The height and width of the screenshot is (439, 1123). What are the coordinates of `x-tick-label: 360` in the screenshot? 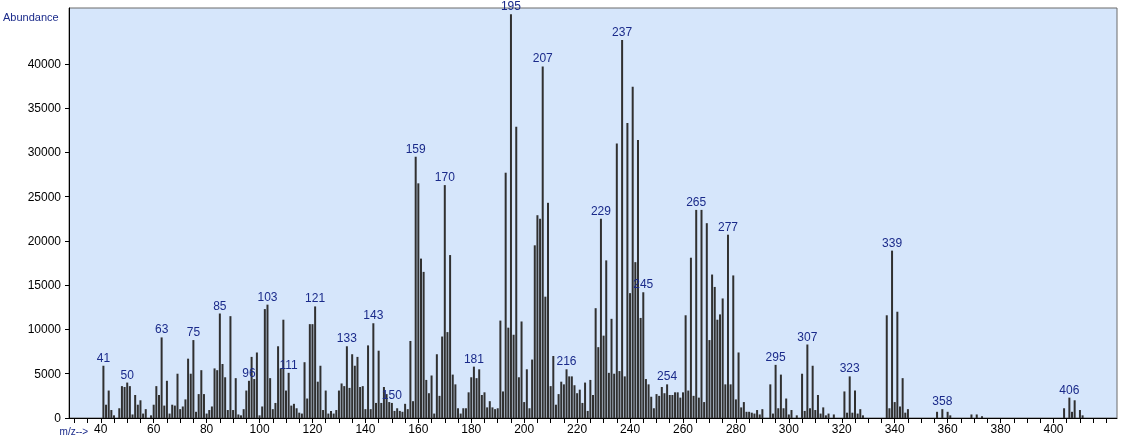 It's located at (947, 429).